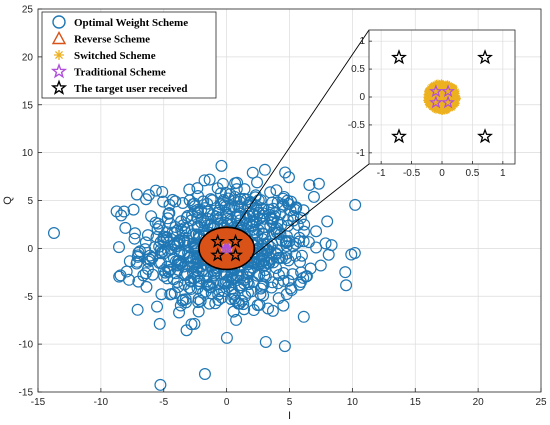 Image resolution: width=550 pixels, height=425 pixels. What do you see at coordinates (236, 240) in the screenshot?
I see `target-point` at bounding box center [236, 240].